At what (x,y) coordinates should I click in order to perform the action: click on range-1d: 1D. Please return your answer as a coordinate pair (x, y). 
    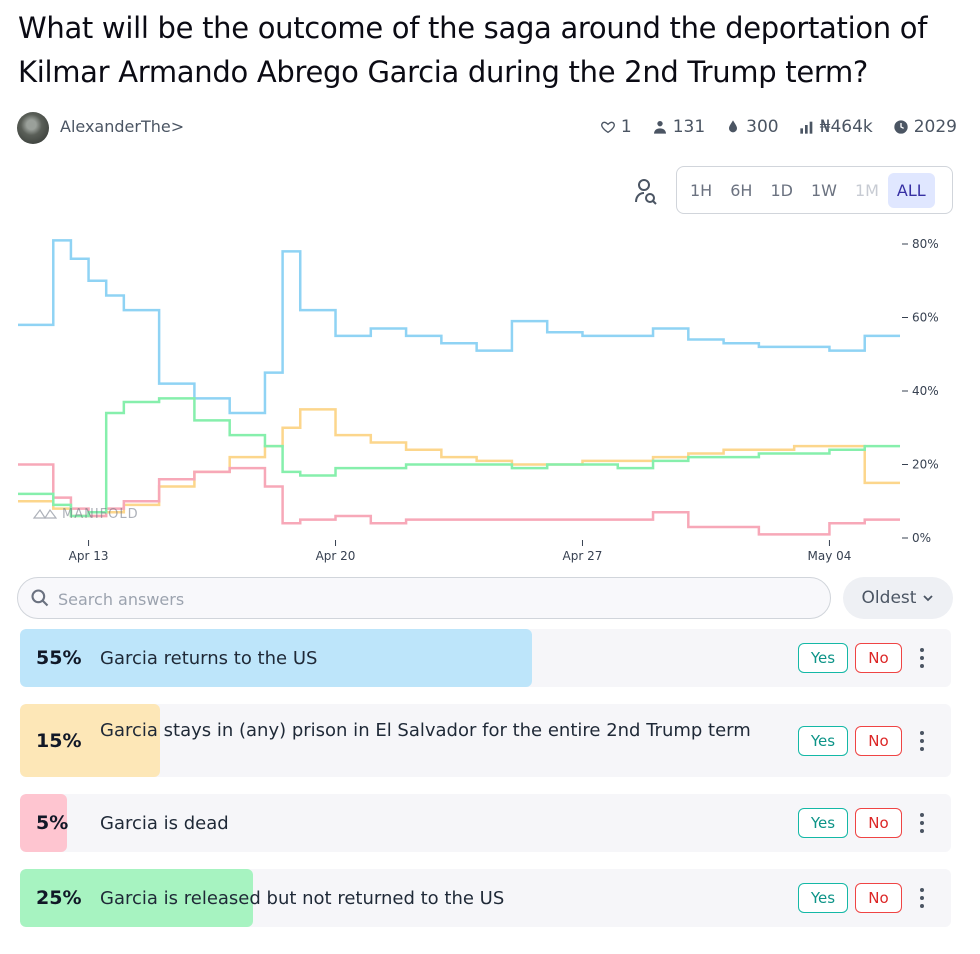
    Looking at the image, I should click on (781, 190).